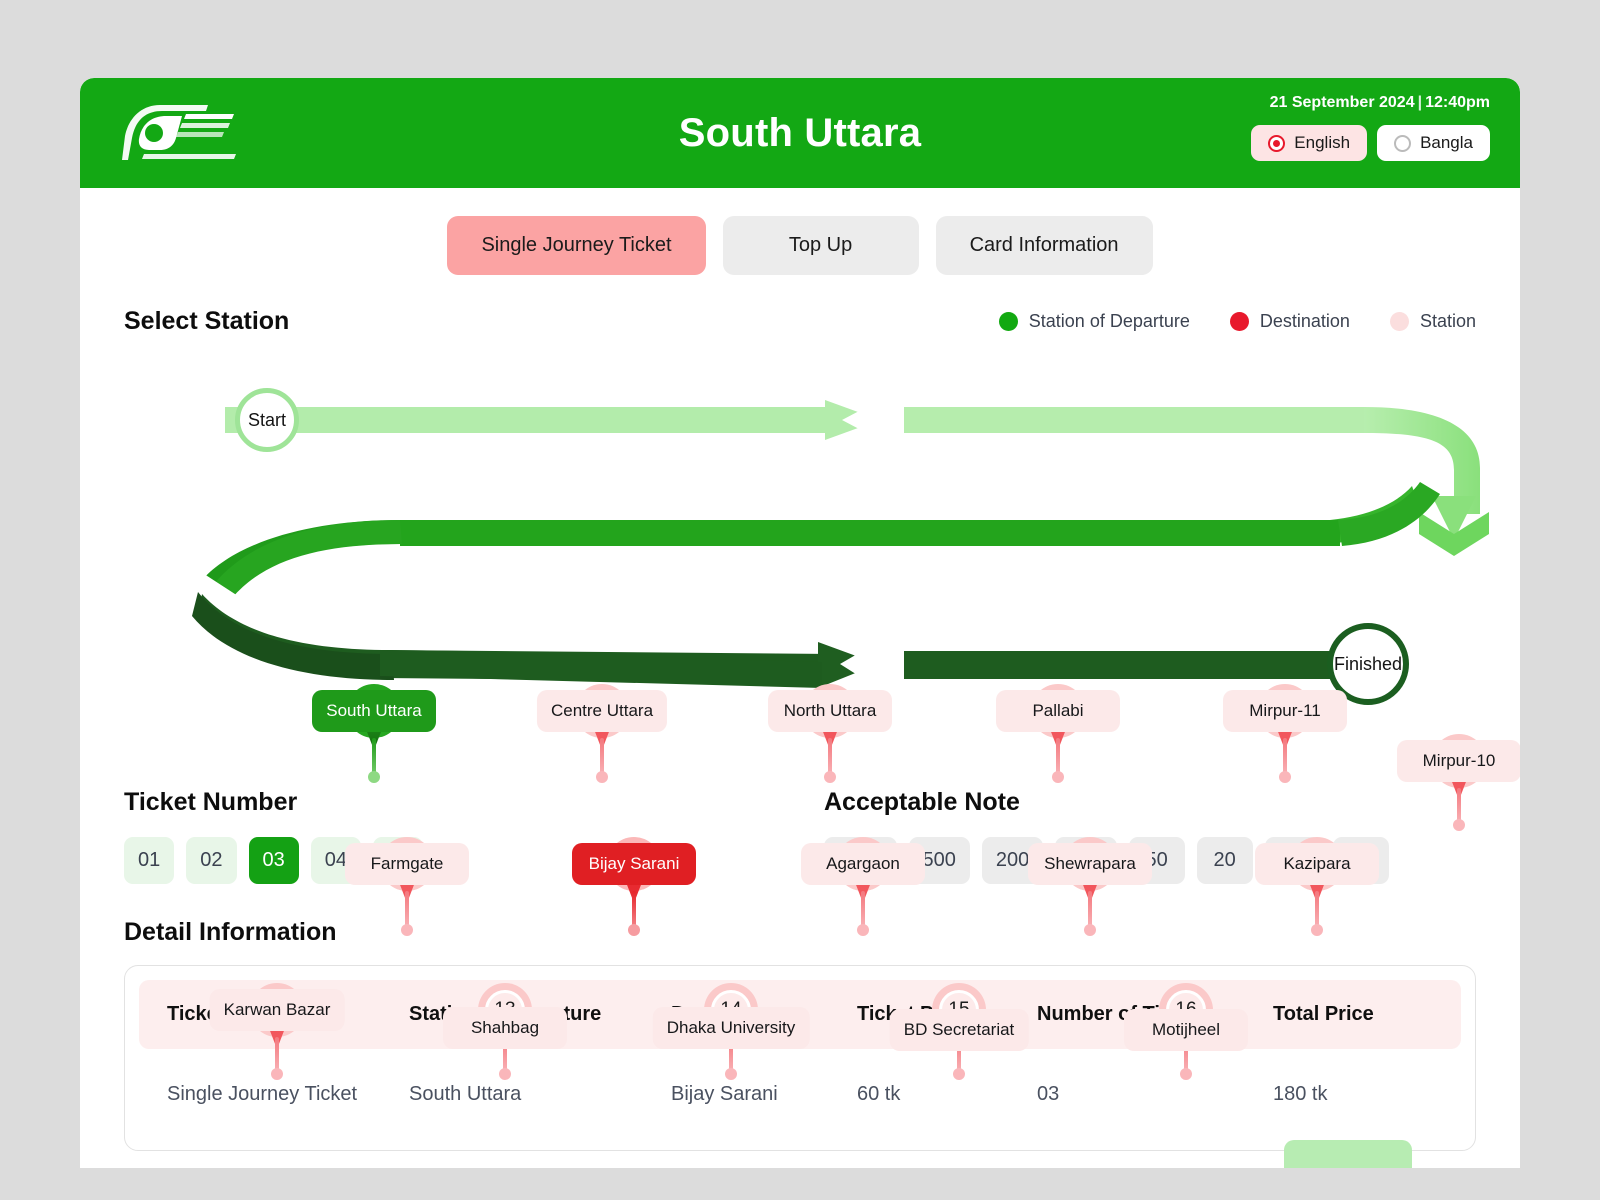 The height and width of the screenshot is (1200, 1600). What do you see at coordinates (211, 860) in the screenshot?
I see `ticket-number-option-02: 02` at bounding box center [211, 860].